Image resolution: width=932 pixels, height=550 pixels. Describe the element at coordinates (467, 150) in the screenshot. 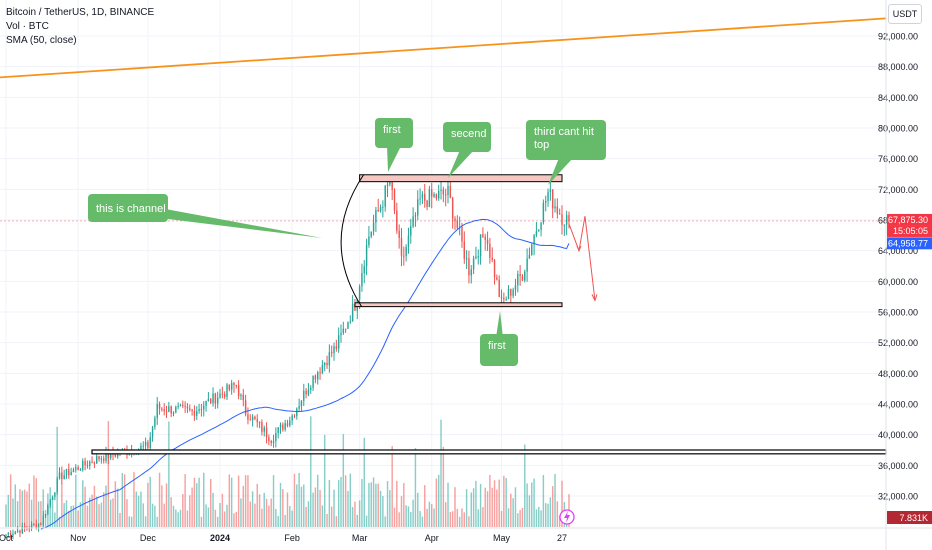

I see `callout-second-top: secend` at that location.